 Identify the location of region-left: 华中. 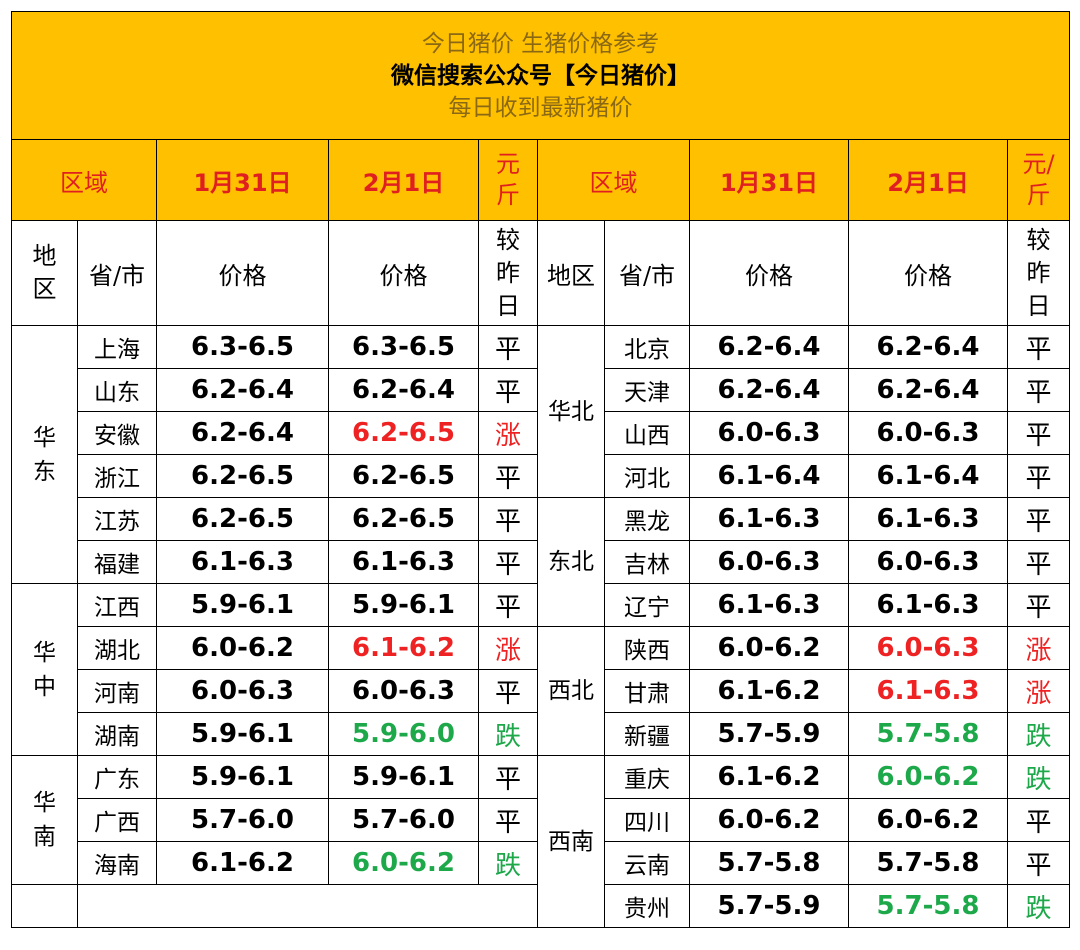
(44, 669).